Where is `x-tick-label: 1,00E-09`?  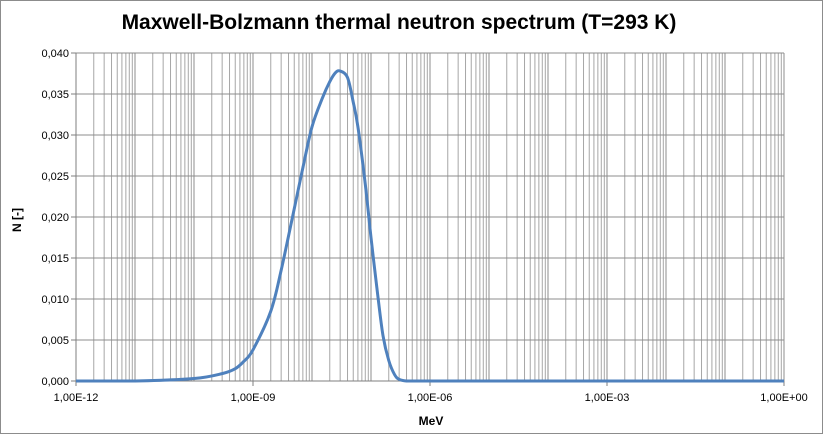 x-tick-label: 1,00E-09 is located at coordinates (253, 398).